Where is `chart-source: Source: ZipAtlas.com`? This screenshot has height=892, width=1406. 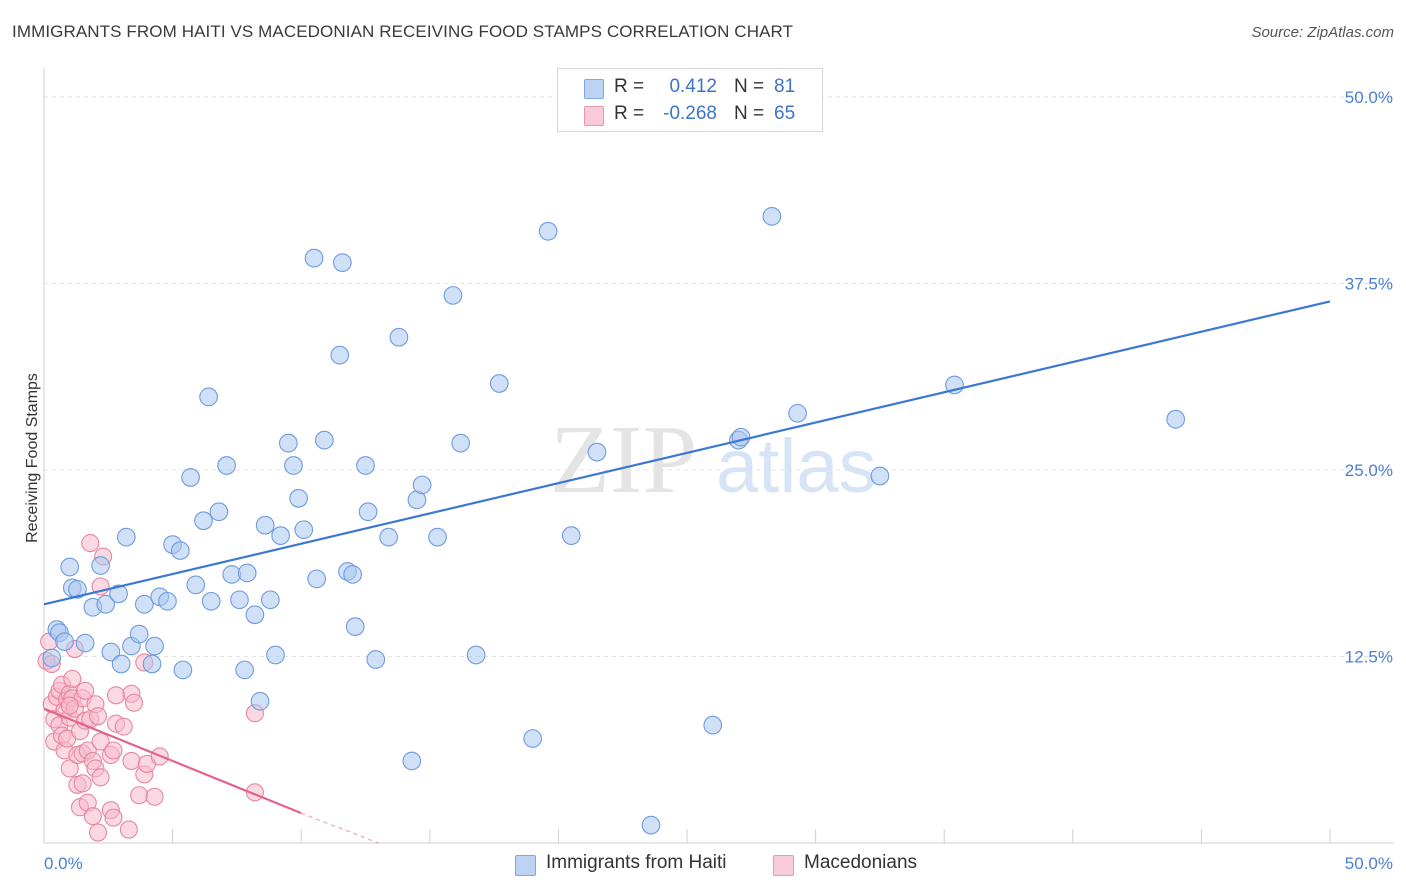
chart-source: Source: ZipAtlas.com is located at coordinates (1322, 32).